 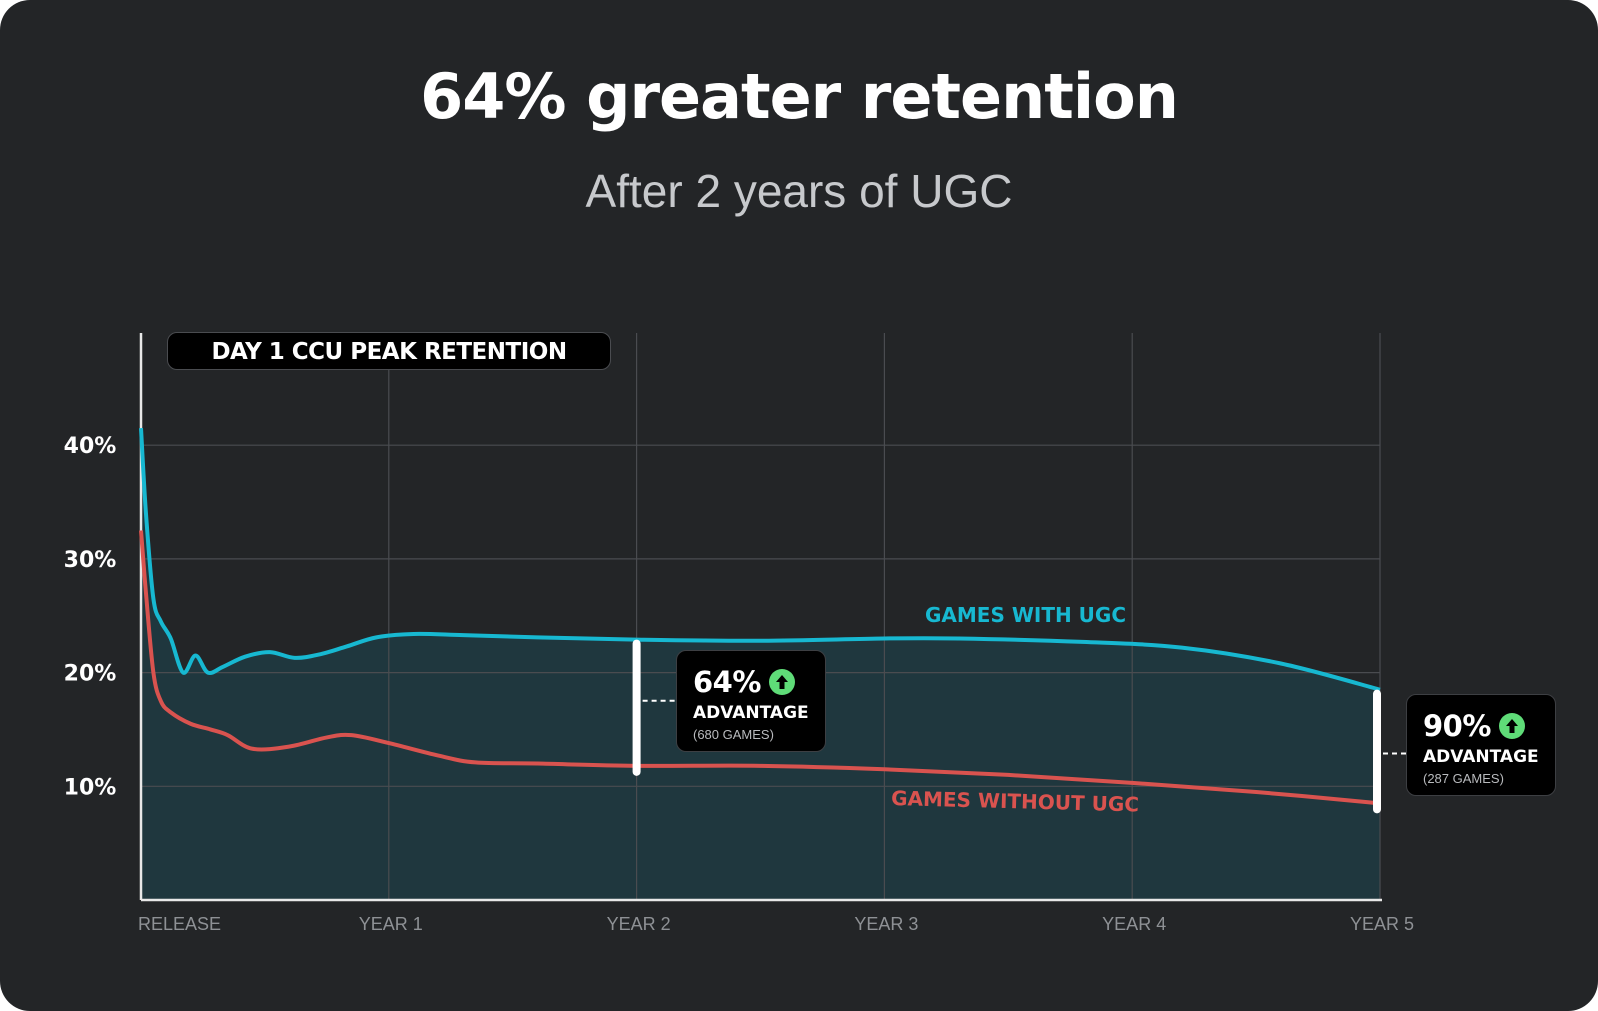 I want to click on y-tick-label: 10%, so click(x=90, y=787).